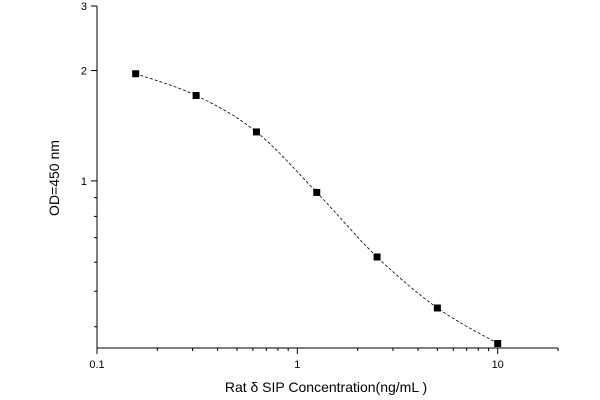 The image size is (600, 400). I want to click on y-axis-title: OD=450 nm, so click(54, 178).